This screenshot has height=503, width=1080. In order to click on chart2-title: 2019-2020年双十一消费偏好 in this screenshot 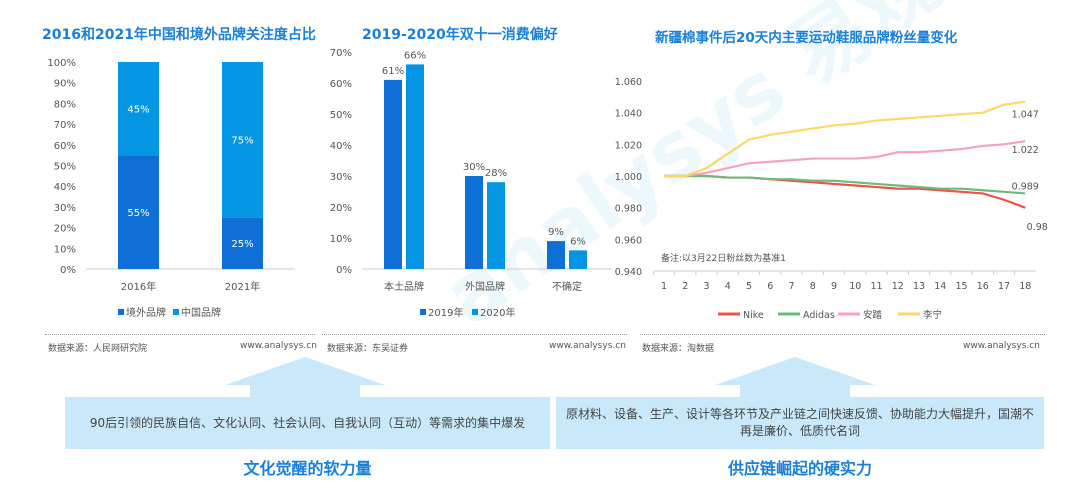, I will do `click(460, 35)`.